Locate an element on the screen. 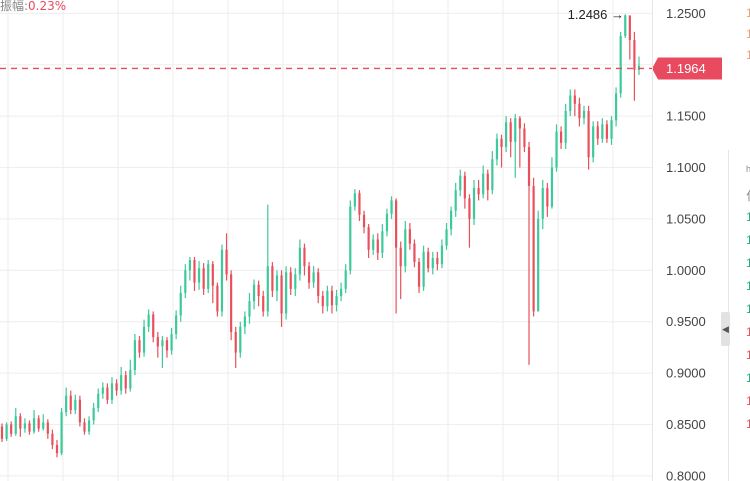 Image resolution: width=750 pixels, height=481 pixels. y-tick-label: 0.9500 is located at coordinates (686, 321).